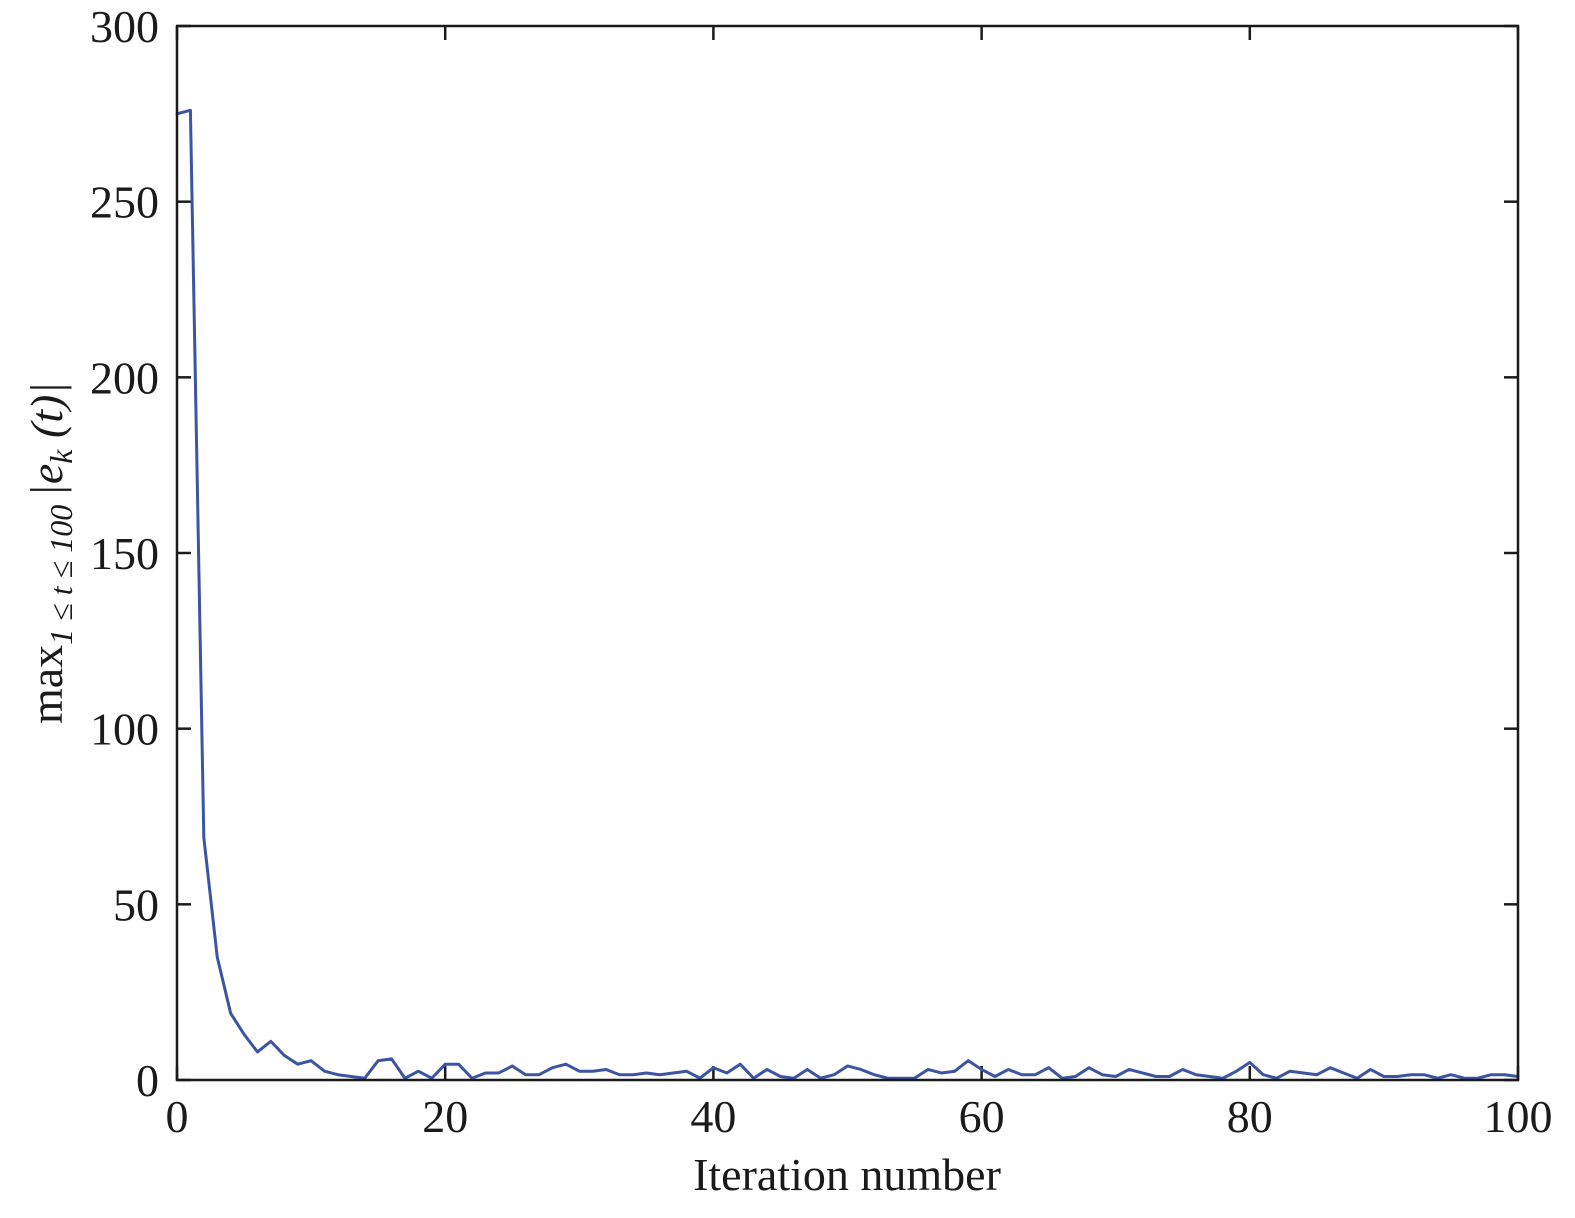 The height and width of the screenshot is (1218, 1575). I want to click on y-axis-label: max1 ≤ t ≤ 100 |ek (t)|, so click(50, 553).